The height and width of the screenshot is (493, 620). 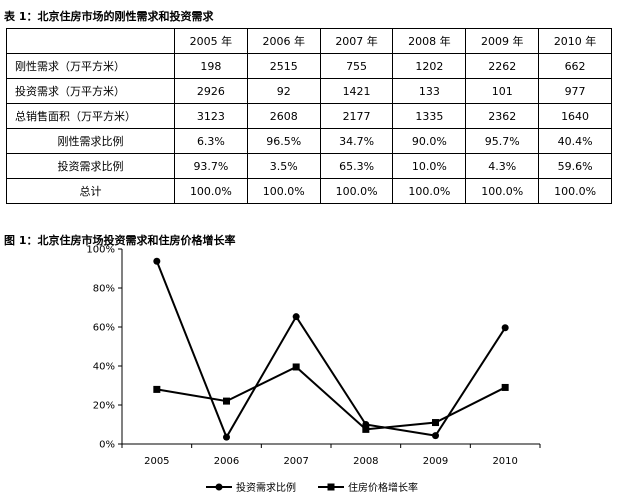 I want to click on y-tick-label: 20%, so click(x=104, y=406).